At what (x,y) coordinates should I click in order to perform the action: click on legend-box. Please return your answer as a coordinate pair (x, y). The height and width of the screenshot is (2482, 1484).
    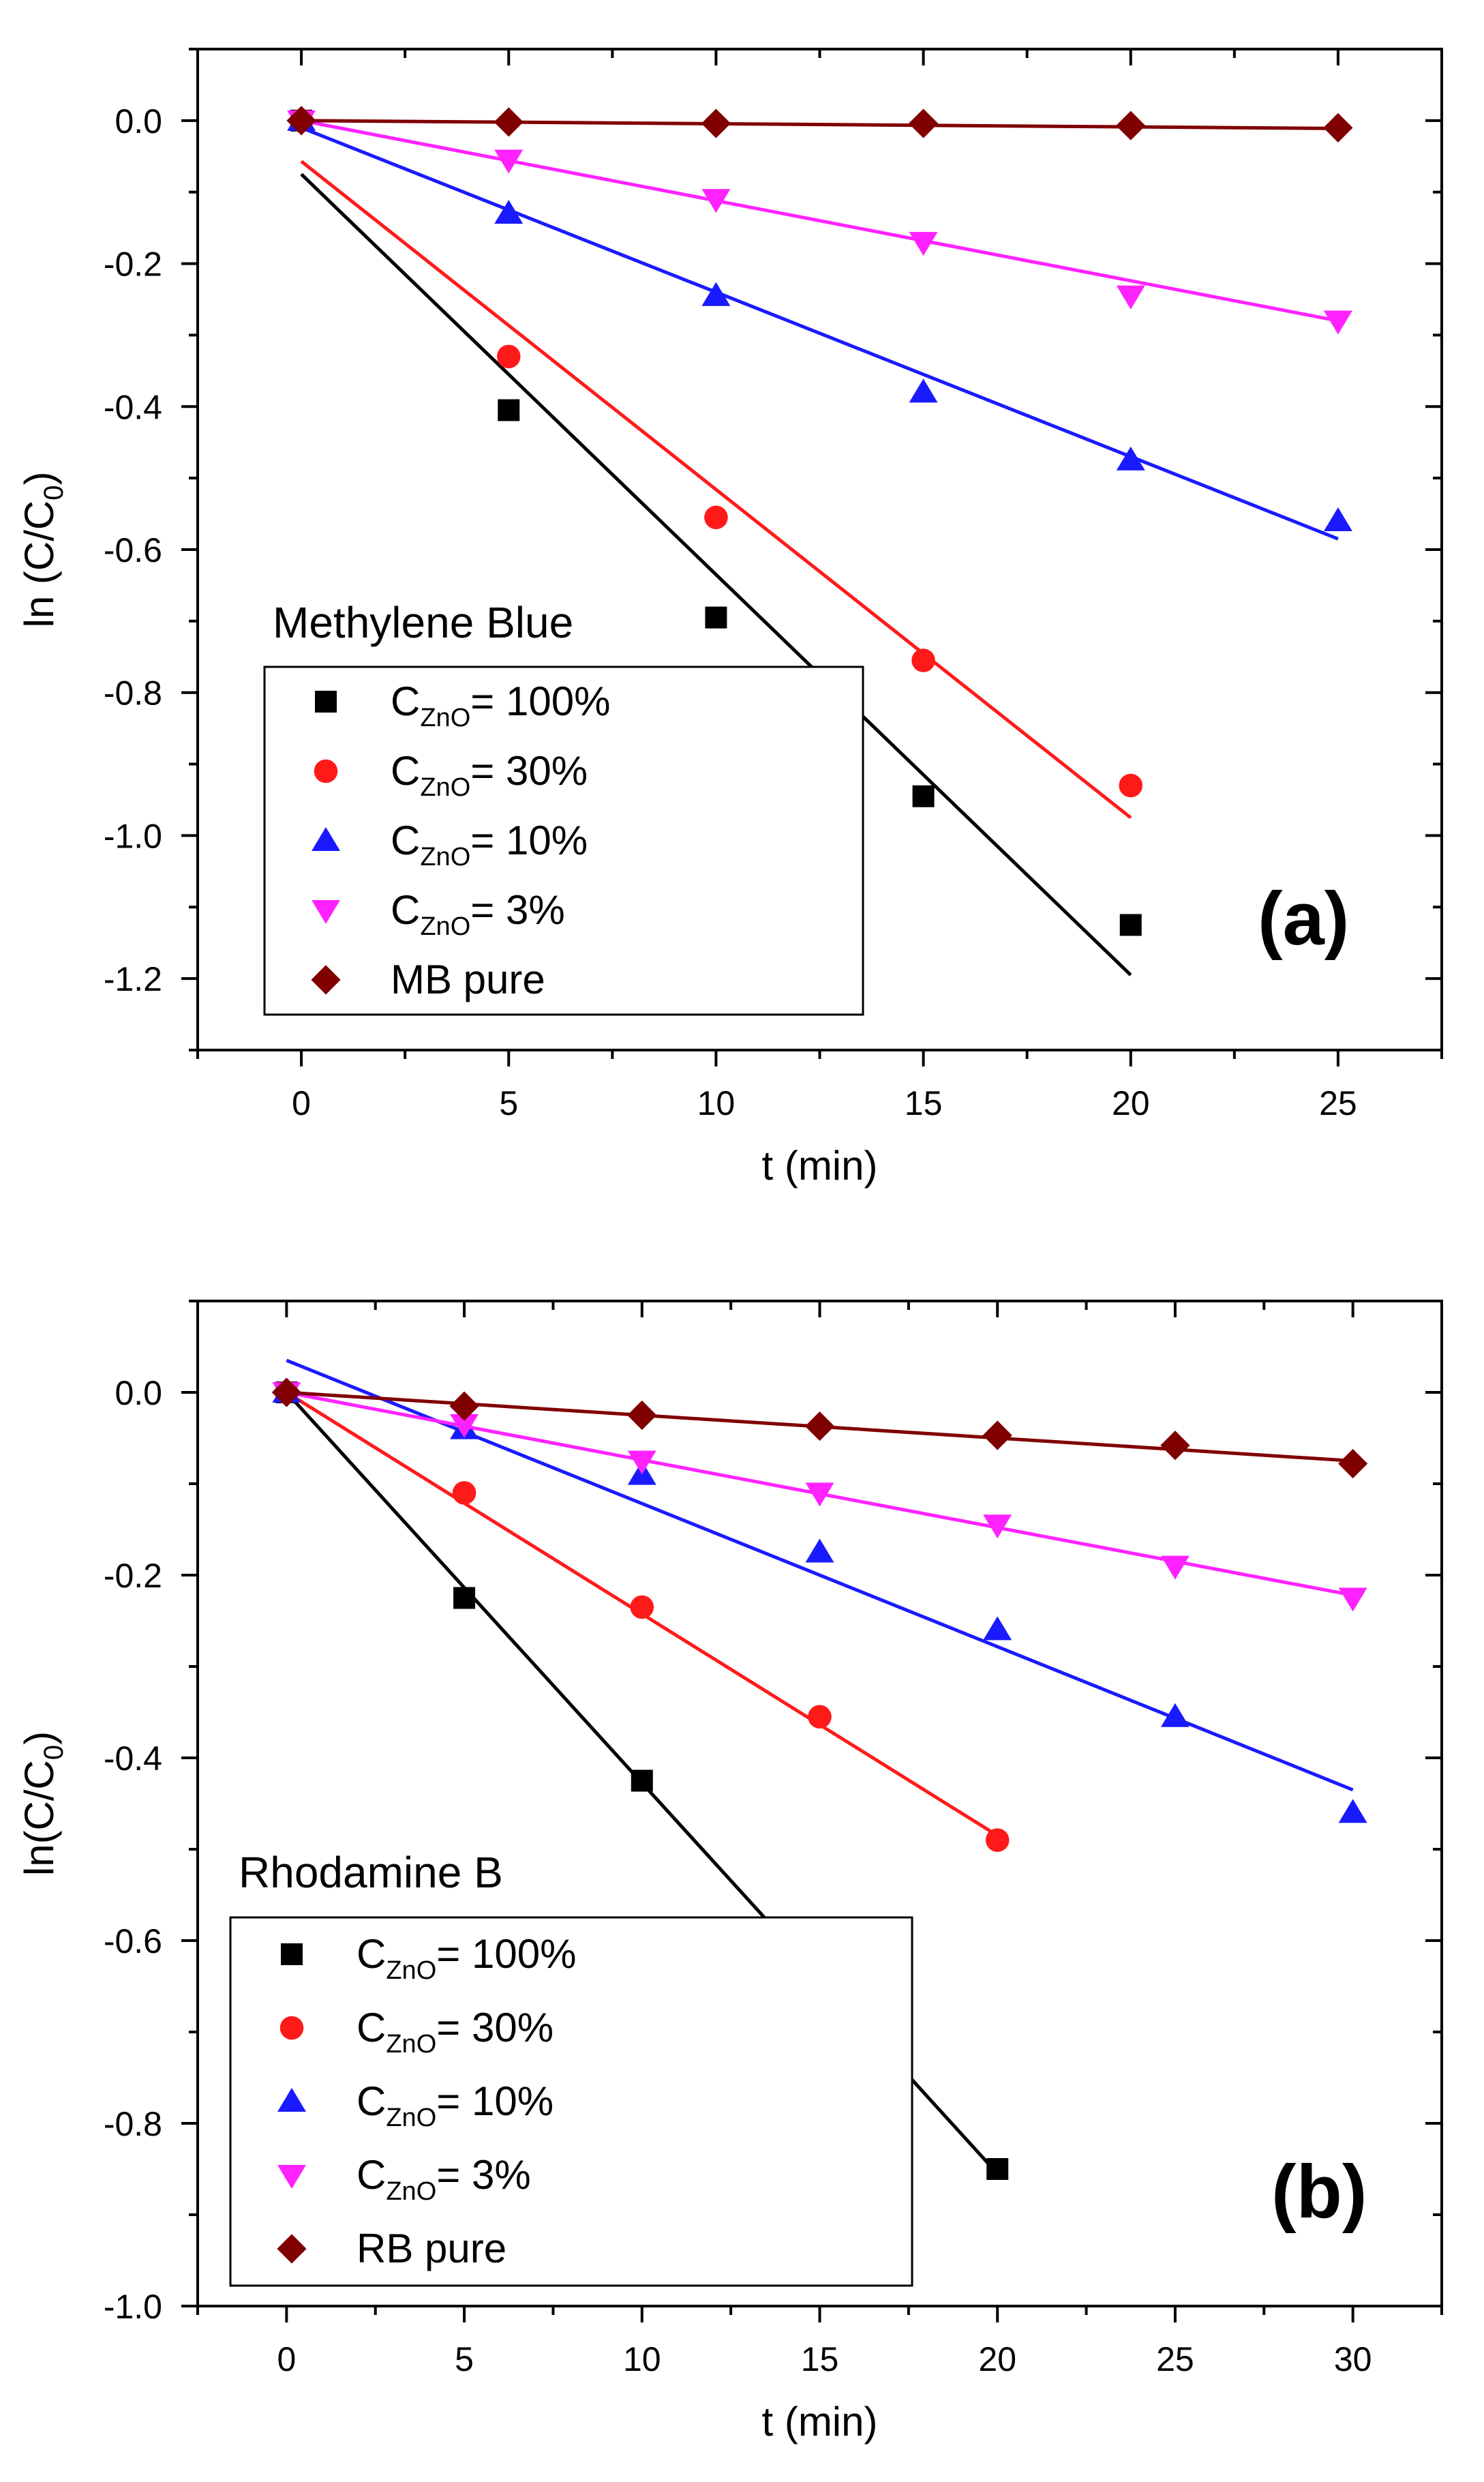
    Looking at the image, I should click on (571, 2101).